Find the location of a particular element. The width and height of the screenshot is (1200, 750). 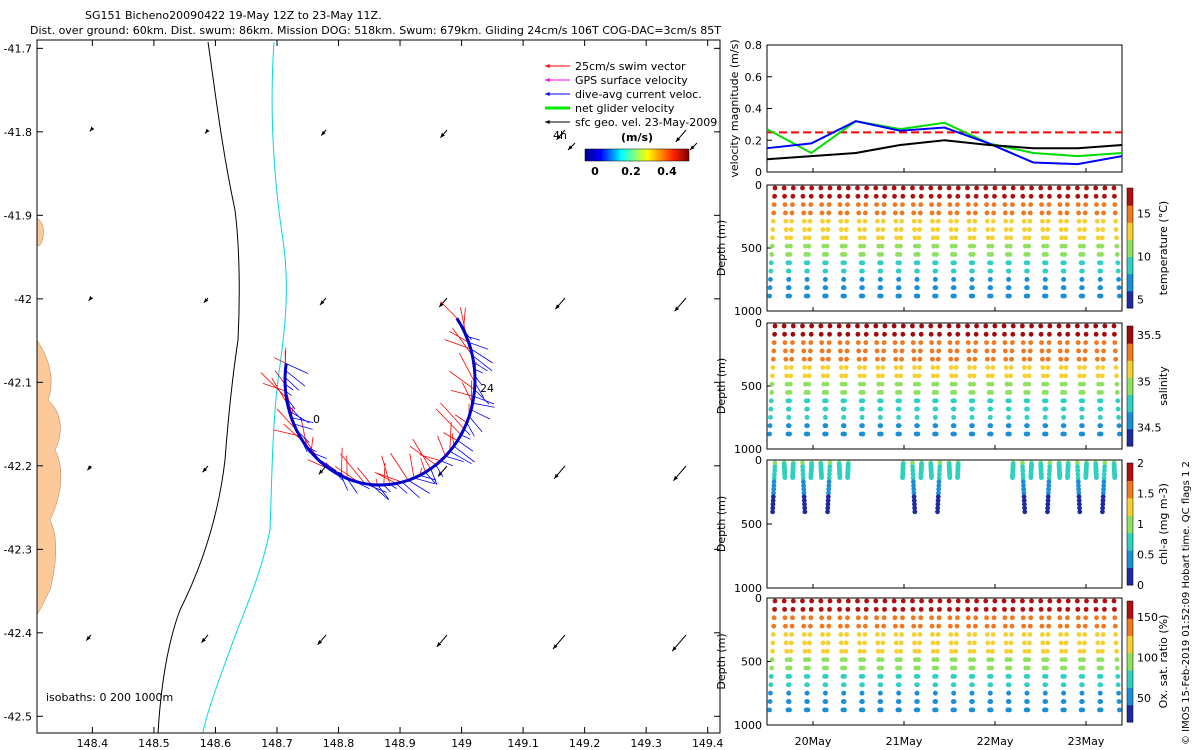

y-tick-label: -42.3 is located at coordinates (18, 549).